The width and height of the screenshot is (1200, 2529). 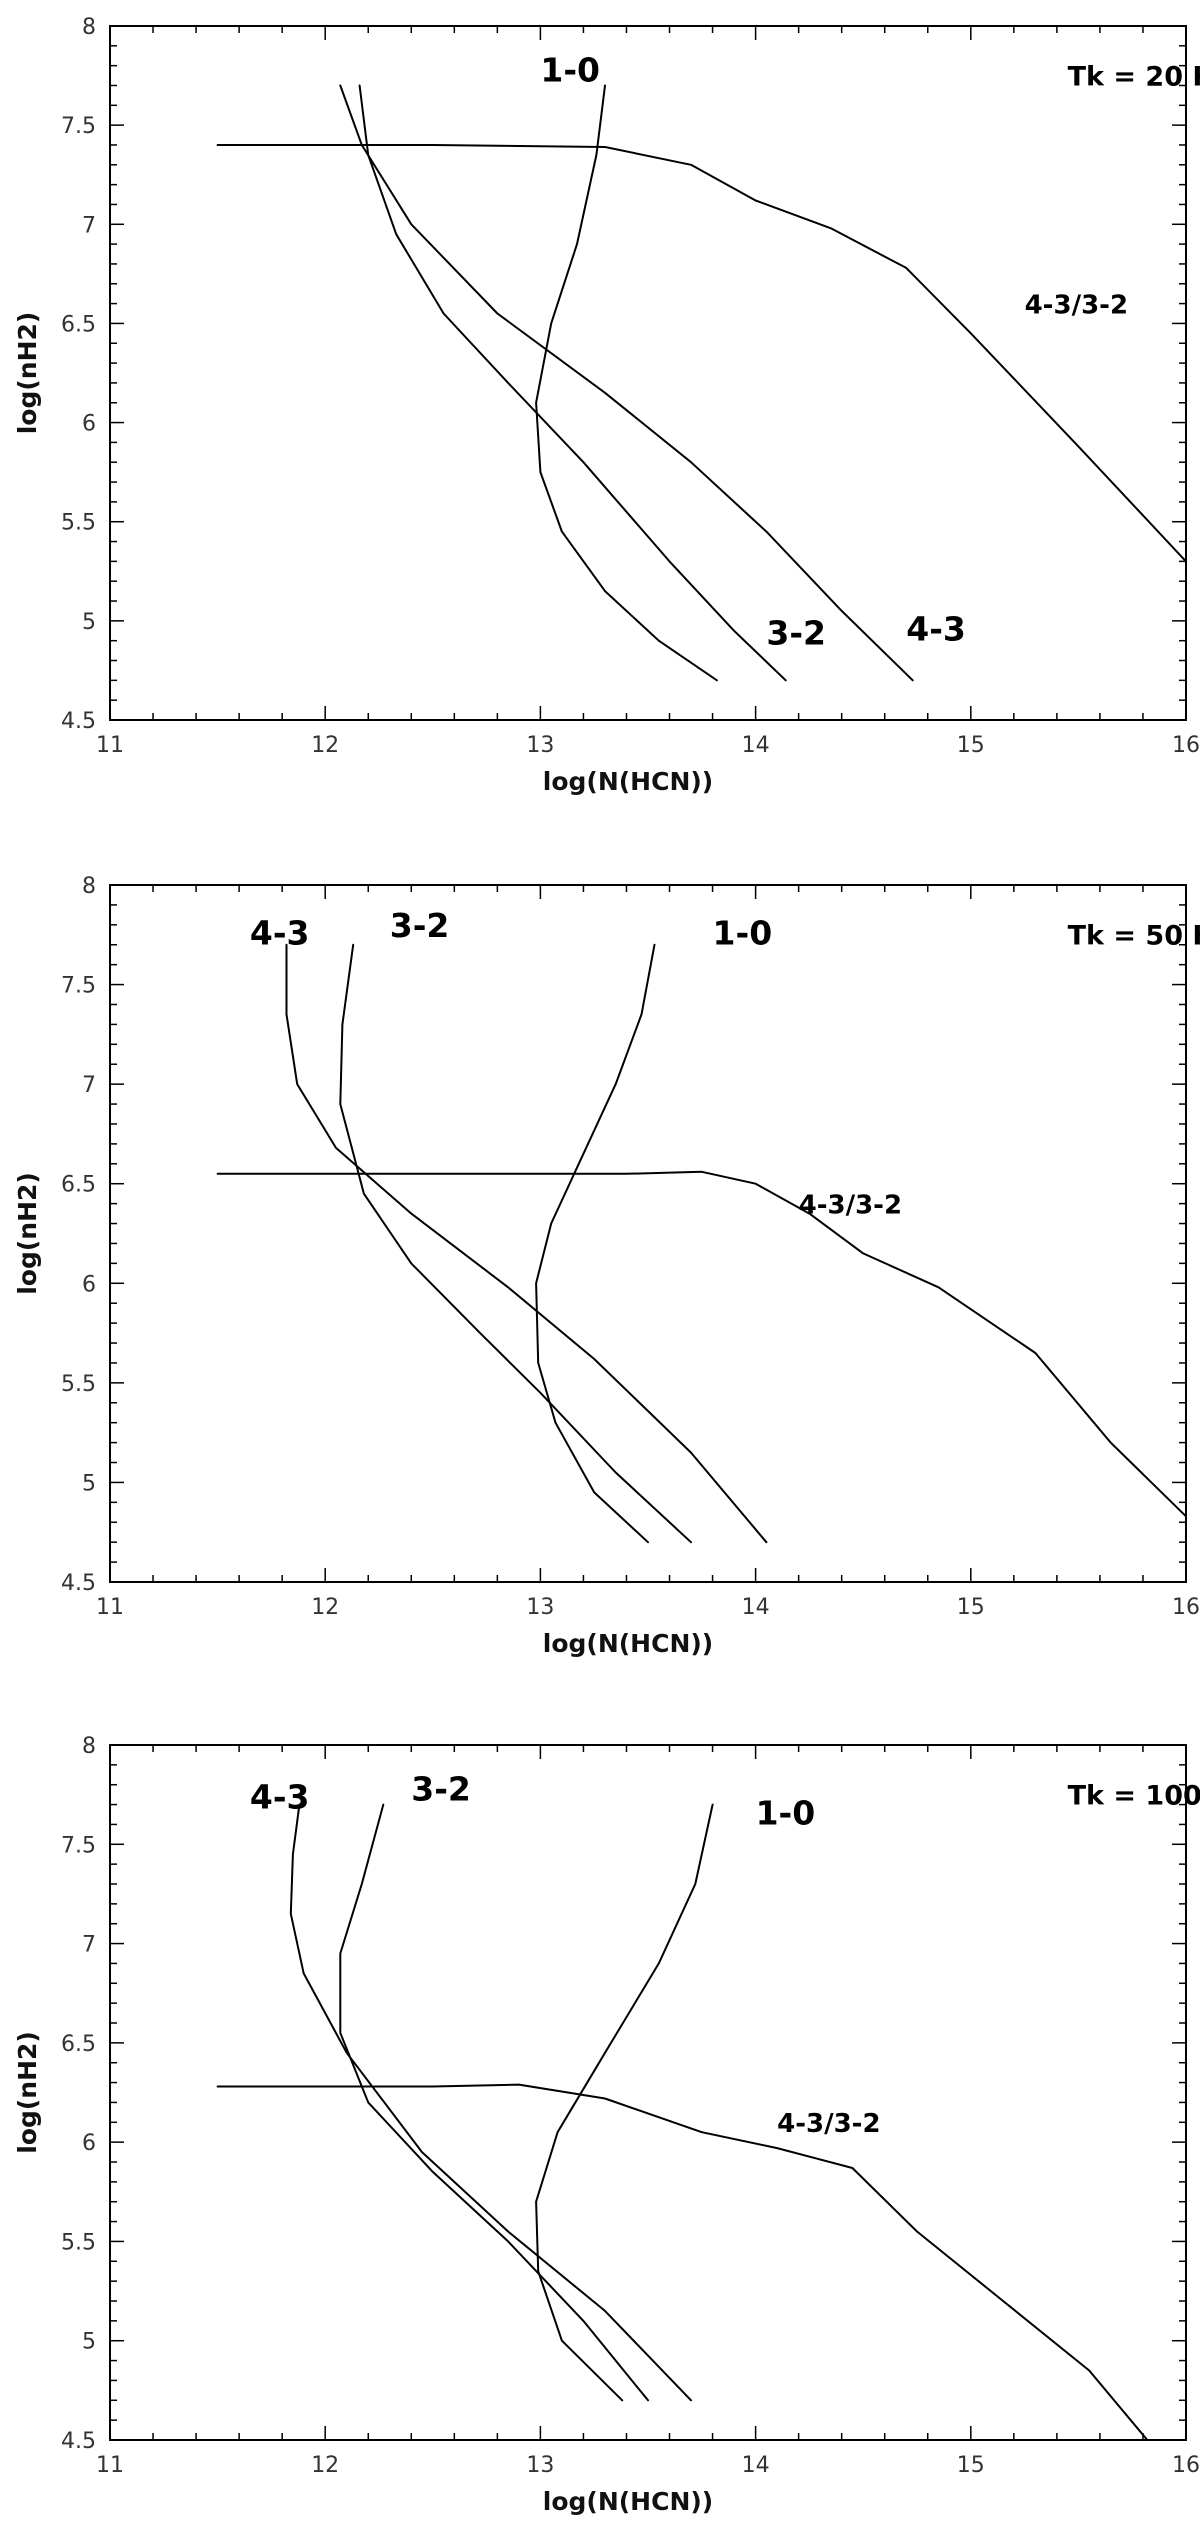 What do you see at coordinates (1134, 1796) in the screenshot?
I see `temperature-annotation: Tk = 100 K` at bounding box center [1134, 1796].